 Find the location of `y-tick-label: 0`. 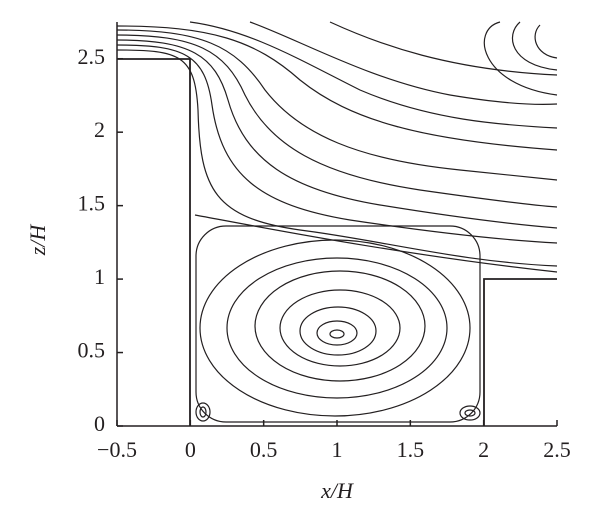

y-tick-label: 0 is located at coordinates (99, 423).